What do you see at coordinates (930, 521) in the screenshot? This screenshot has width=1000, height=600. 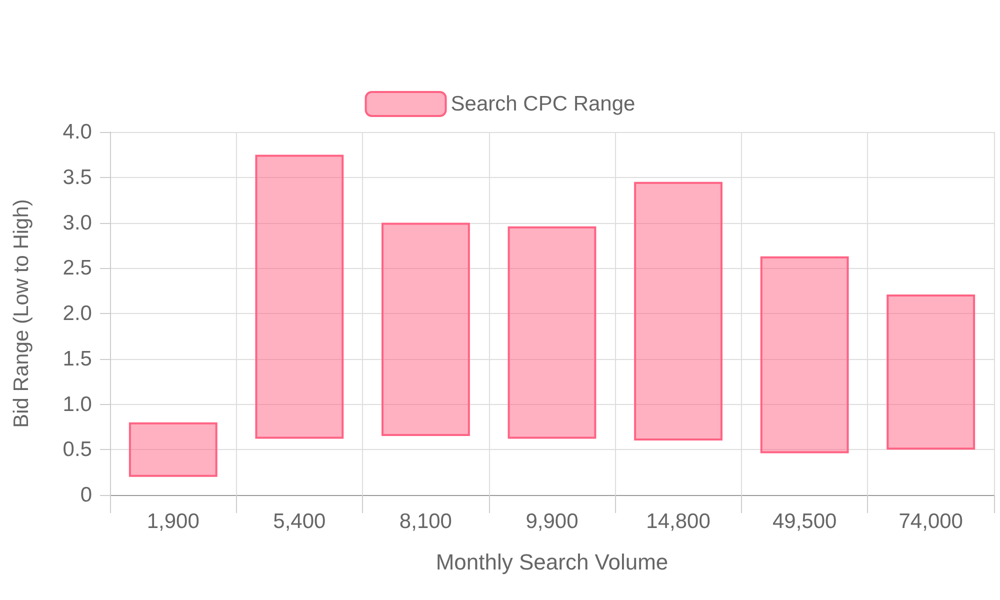 I see `x-tick-label: 74,000` at bounding box center [930, 521].